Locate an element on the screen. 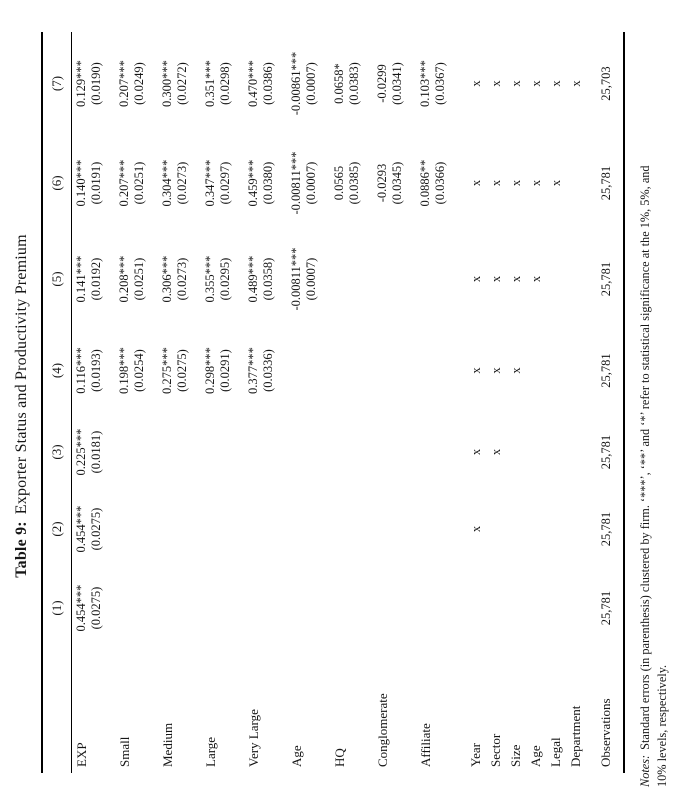  row-label: Small is located at coordinates (124, 751).